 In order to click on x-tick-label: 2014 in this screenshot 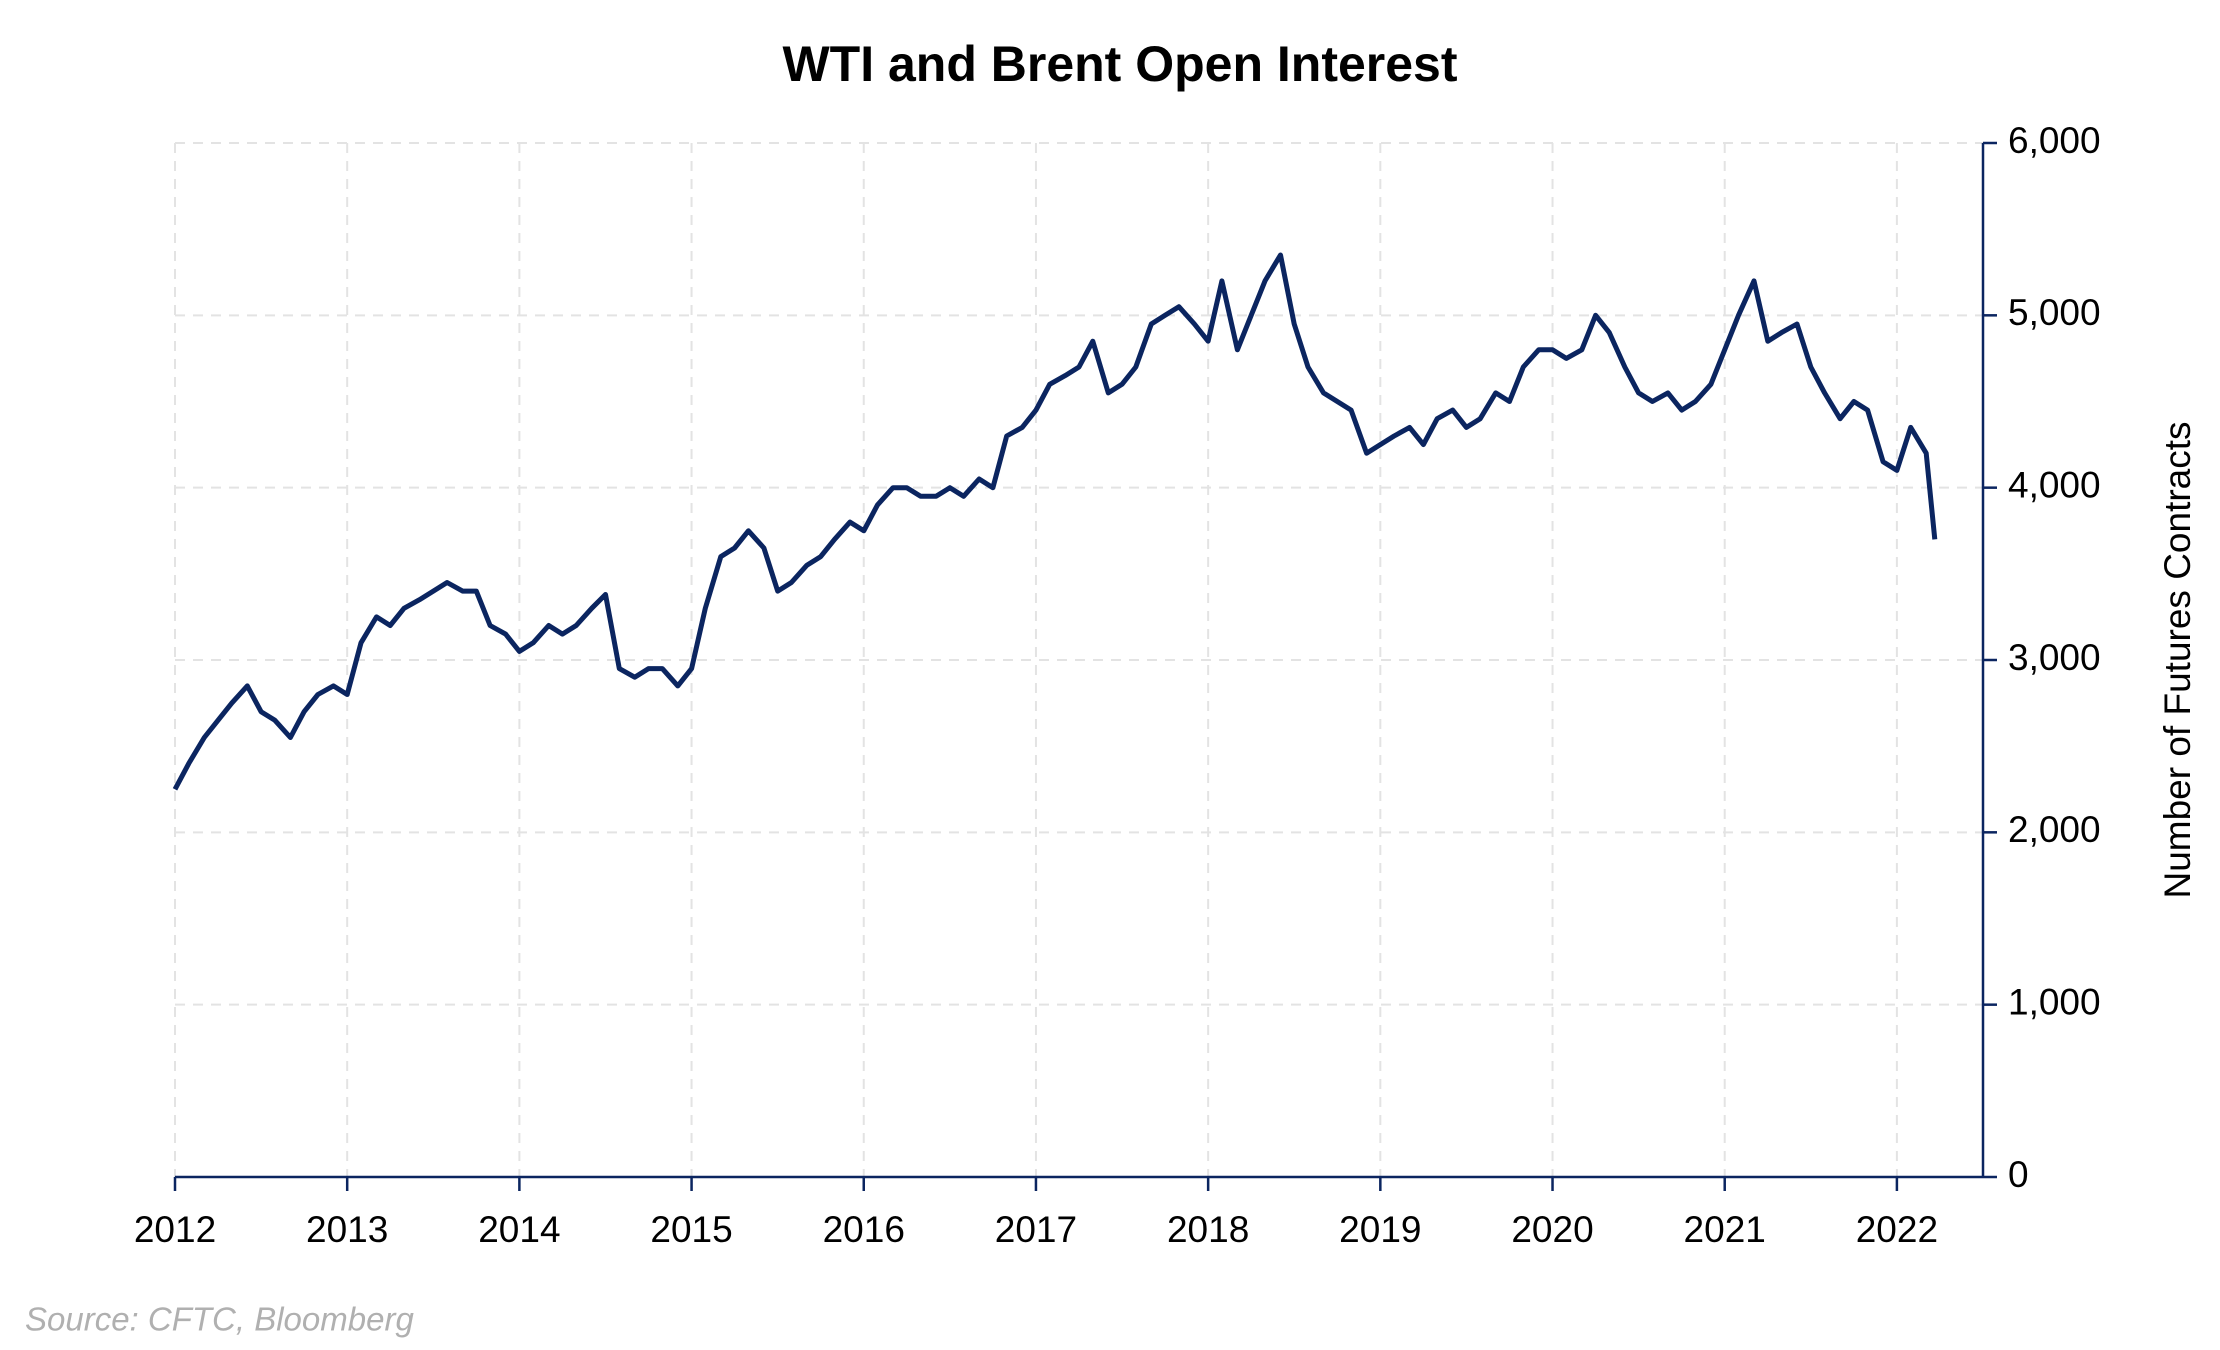, I will do `click(519, 1229)`.